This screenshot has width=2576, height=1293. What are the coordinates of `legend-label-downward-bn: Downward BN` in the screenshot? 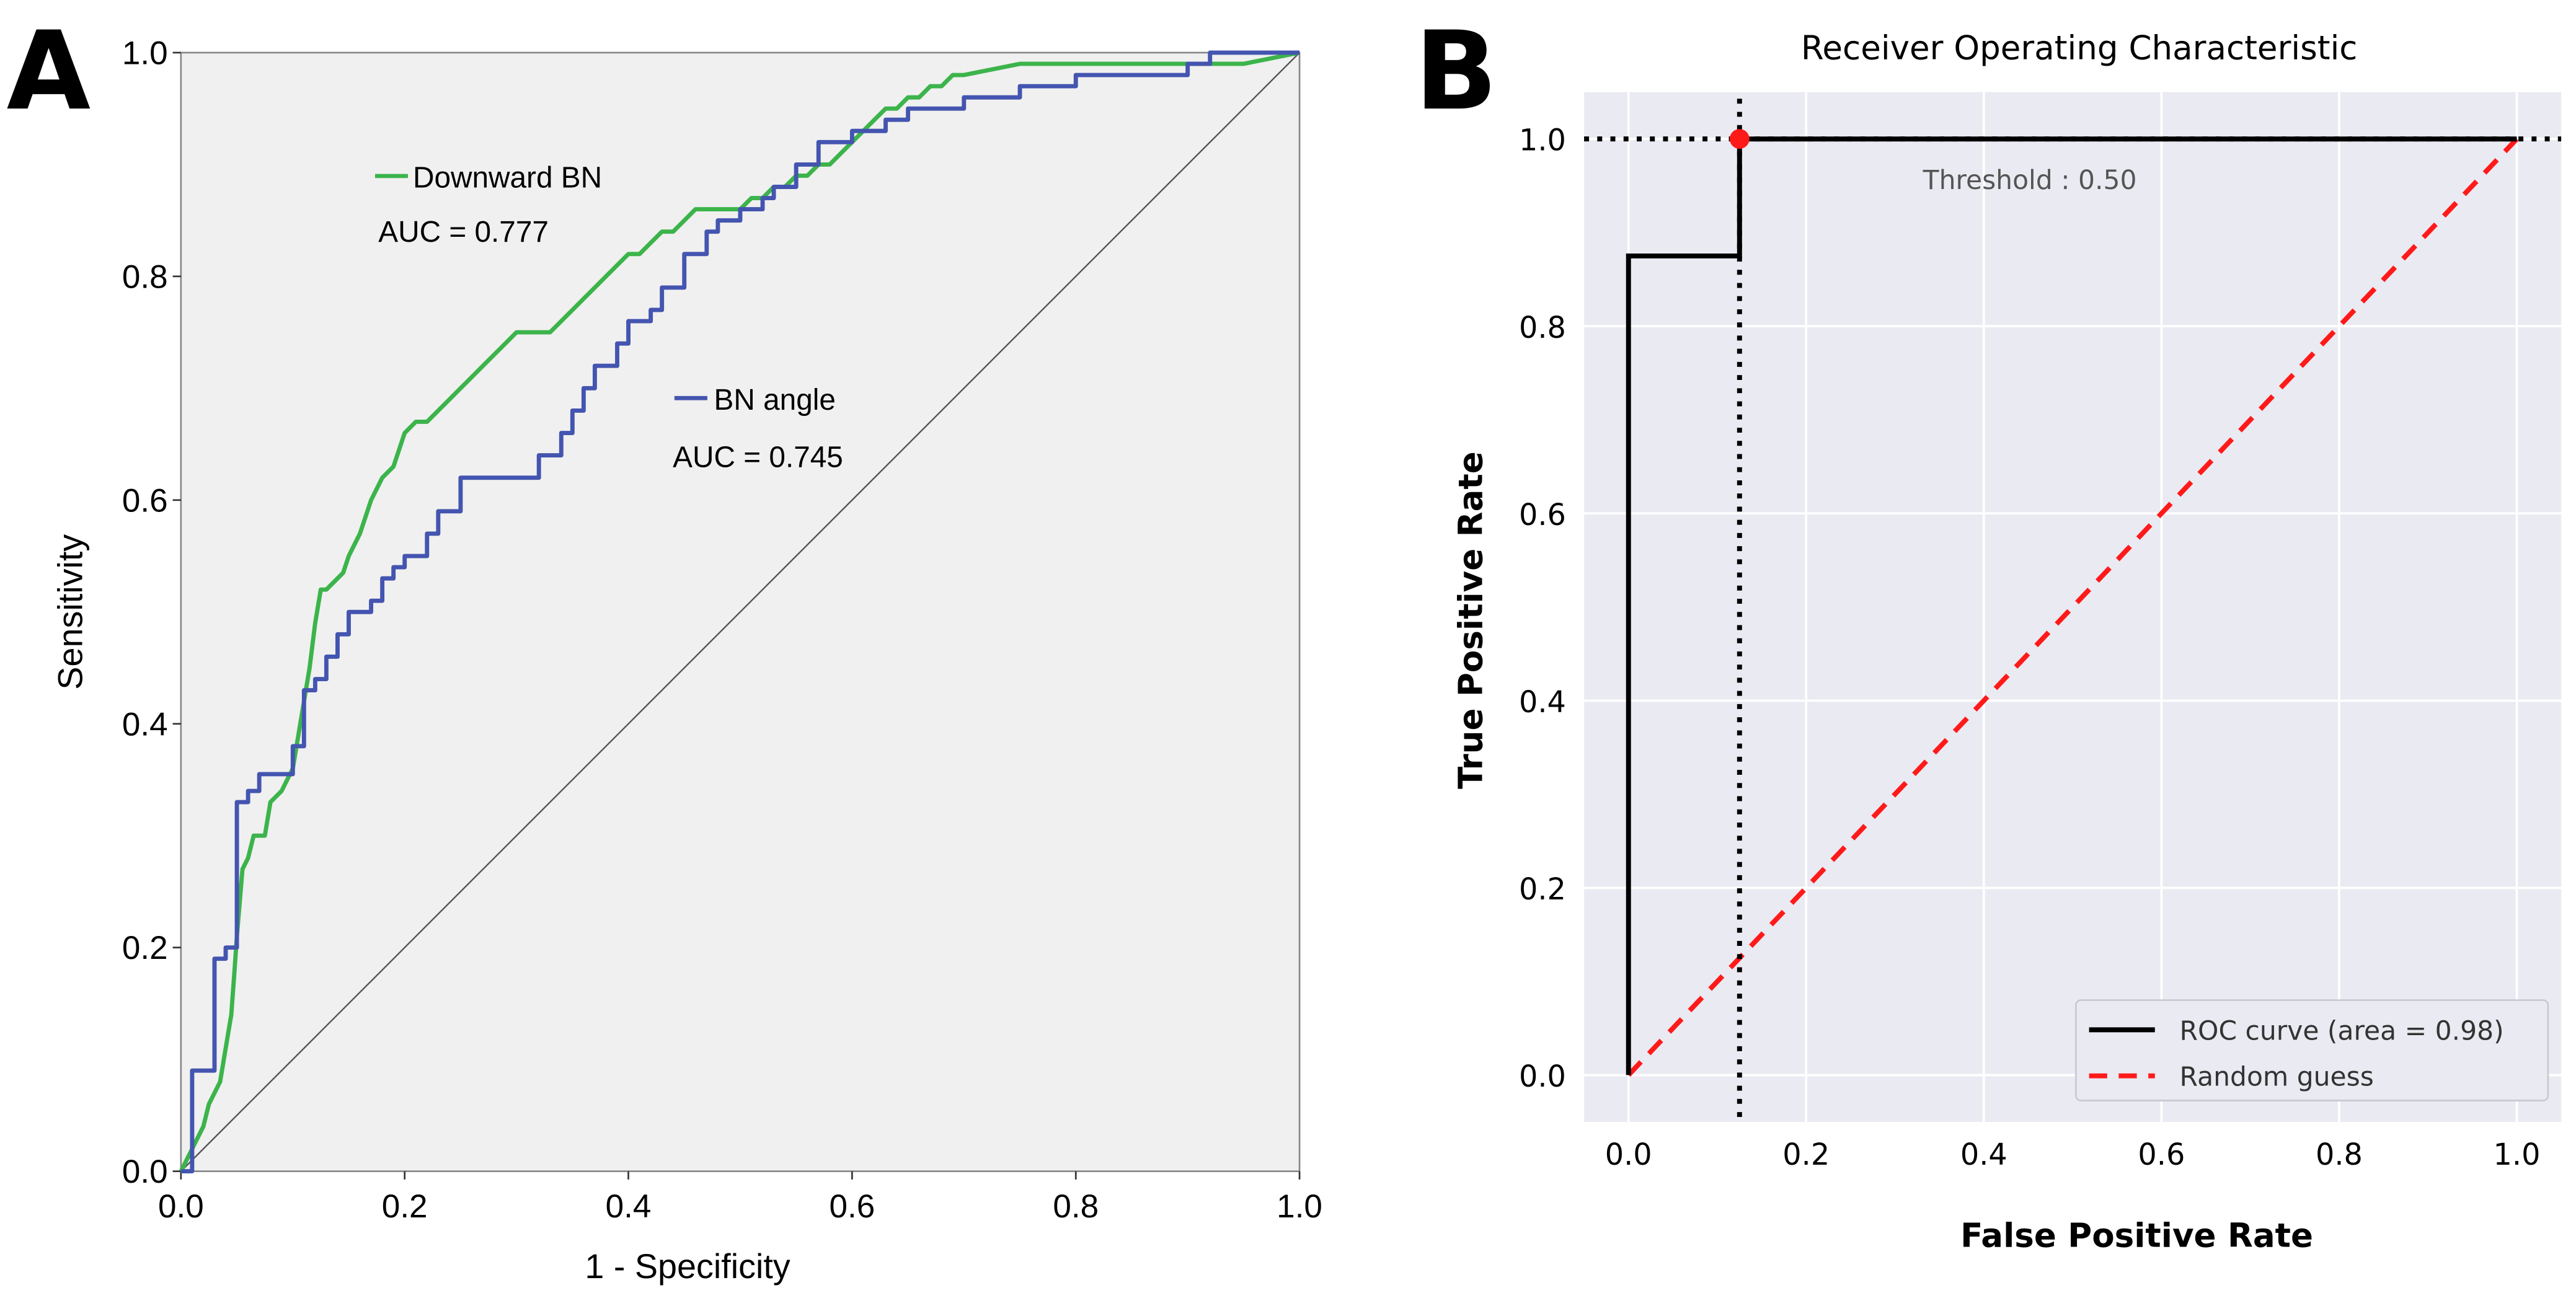 It's located at (507, 178).